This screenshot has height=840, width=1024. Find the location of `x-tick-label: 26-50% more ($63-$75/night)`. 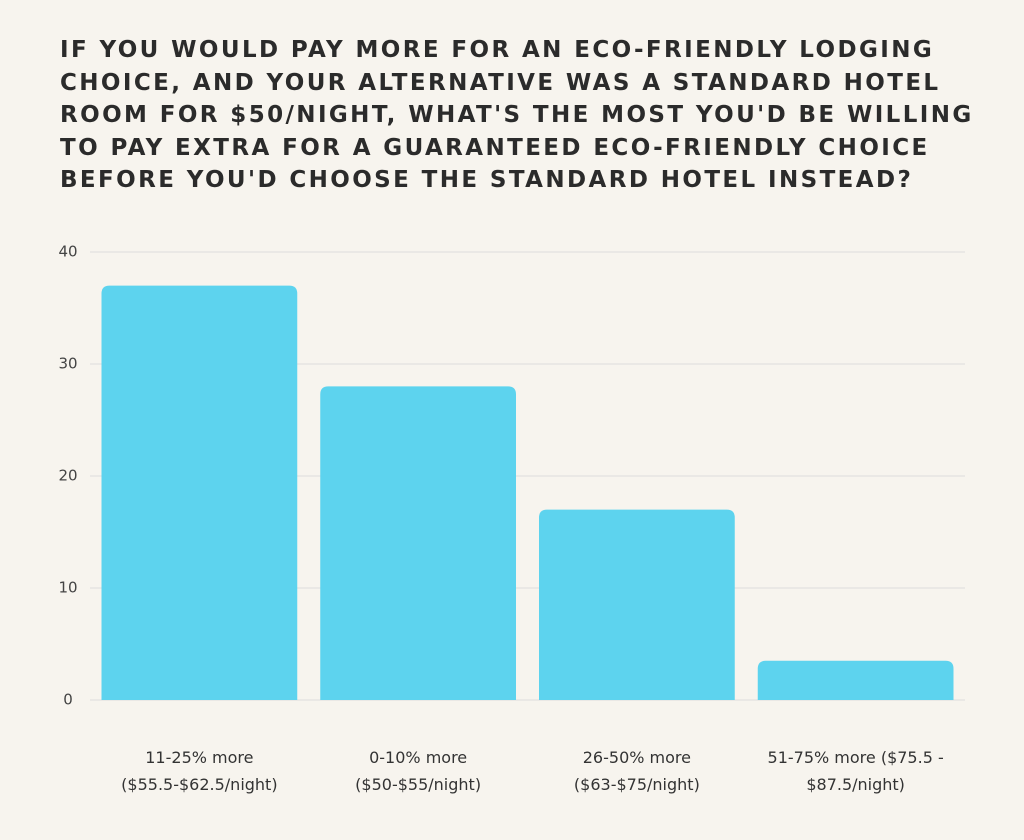

x-tick-label: 26-50% more ($63-$75/night) is located at coordinates (636, 771).